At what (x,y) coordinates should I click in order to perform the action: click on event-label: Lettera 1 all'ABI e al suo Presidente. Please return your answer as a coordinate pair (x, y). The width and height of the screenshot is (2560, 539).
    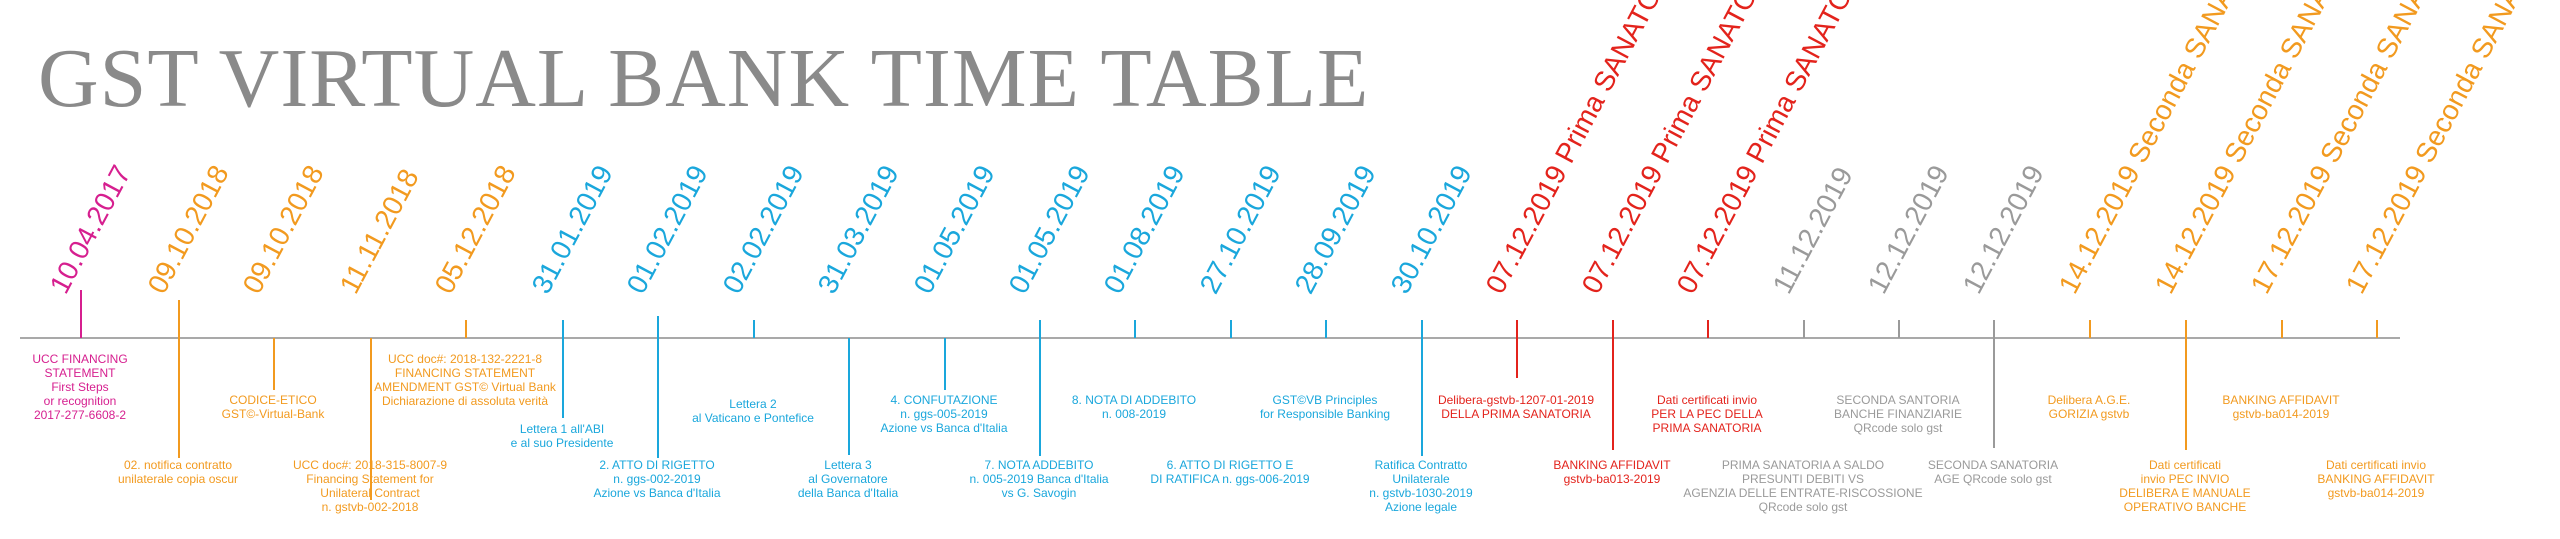
    Looking at the image, I should click on (562, 436).